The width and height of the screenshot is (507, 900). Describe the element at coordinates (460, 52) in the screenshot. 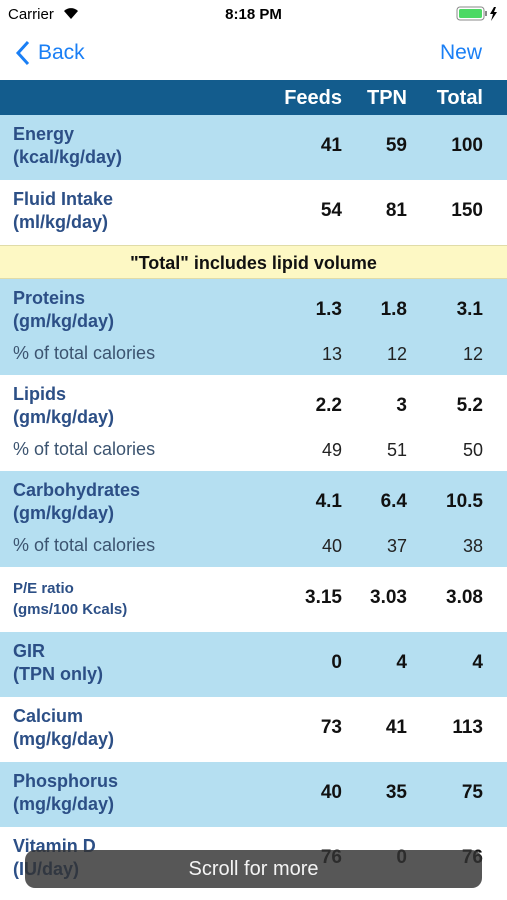

I see `new-button: New` at that location.